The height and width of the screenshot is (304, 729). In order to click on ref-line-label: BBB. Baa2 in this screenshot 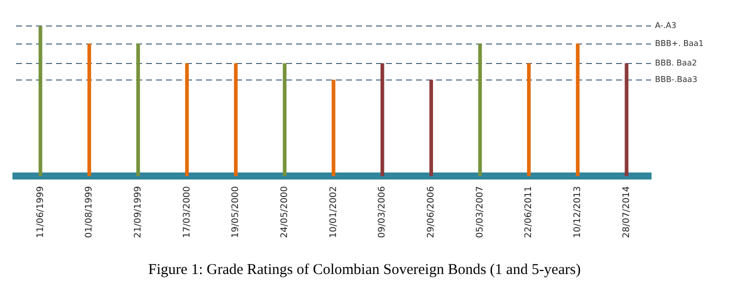, I will do `click(676, 63)`.